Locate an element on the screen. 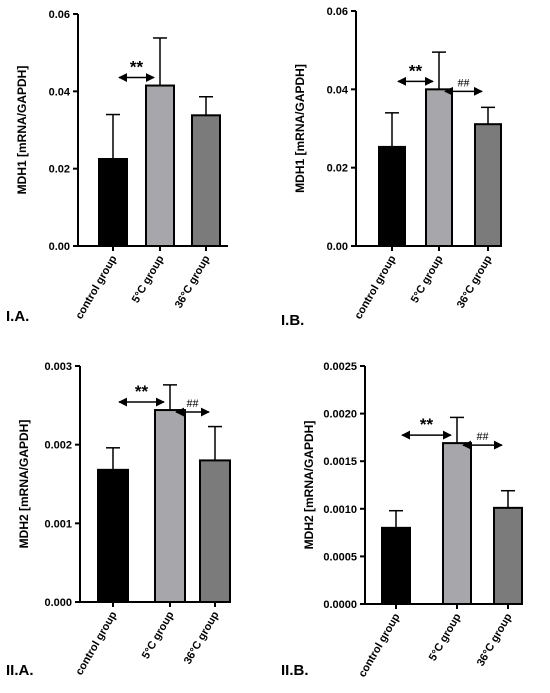  y-tick-label: 0.0010 is located at coordinates (340, 510).